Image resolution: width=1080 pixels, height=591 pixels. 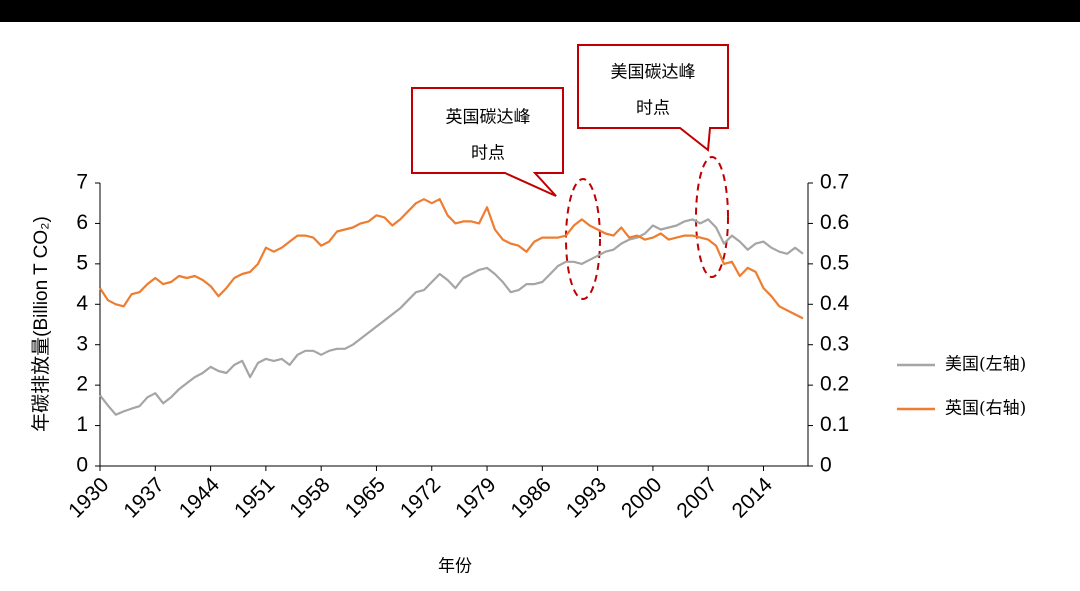 I want to click on y-axis-label: 年碳排放量(Billion T CO₂), so click(x=41, y=324).